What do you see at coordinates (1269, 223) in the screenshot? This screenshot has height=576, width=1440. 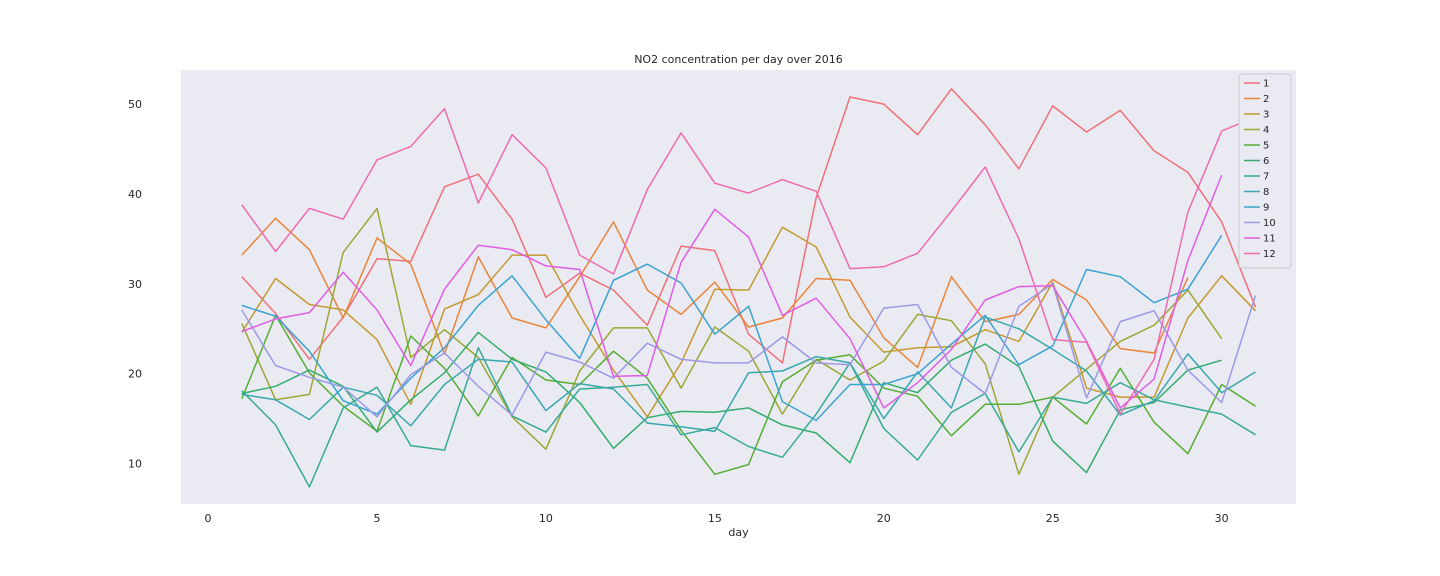 I see `legend-label-10: 10` at bounding box center [1269, 223].